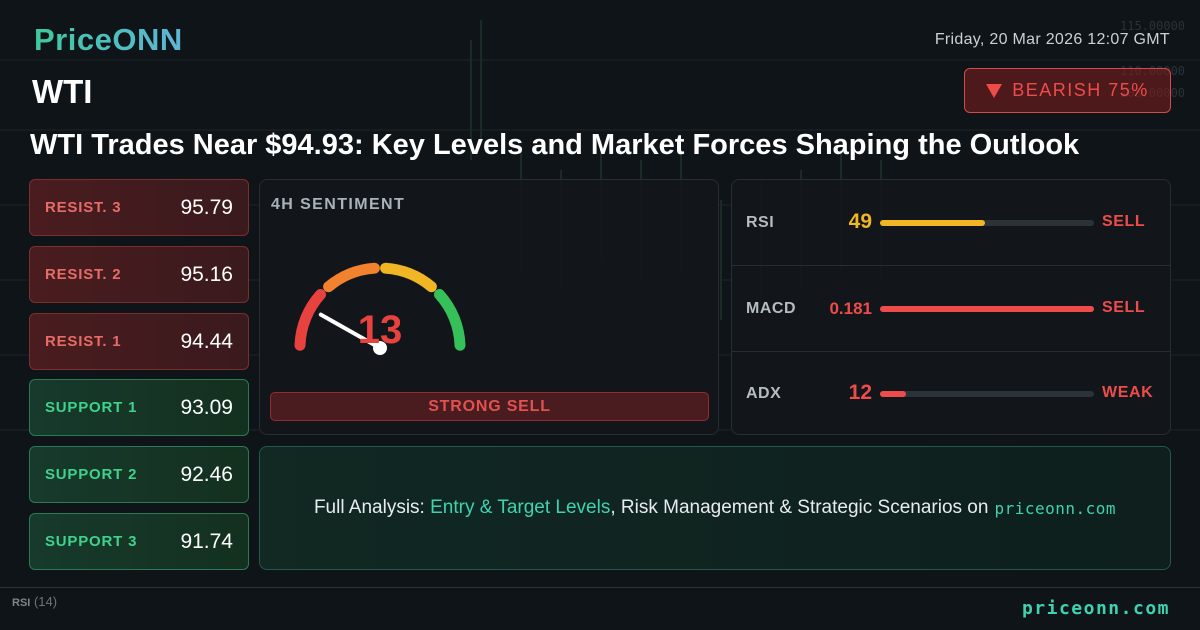  What do you see at coordinates (450, 320) in the screenshot?
I see `gauge-arc-green` at bounding box center [450, 320].